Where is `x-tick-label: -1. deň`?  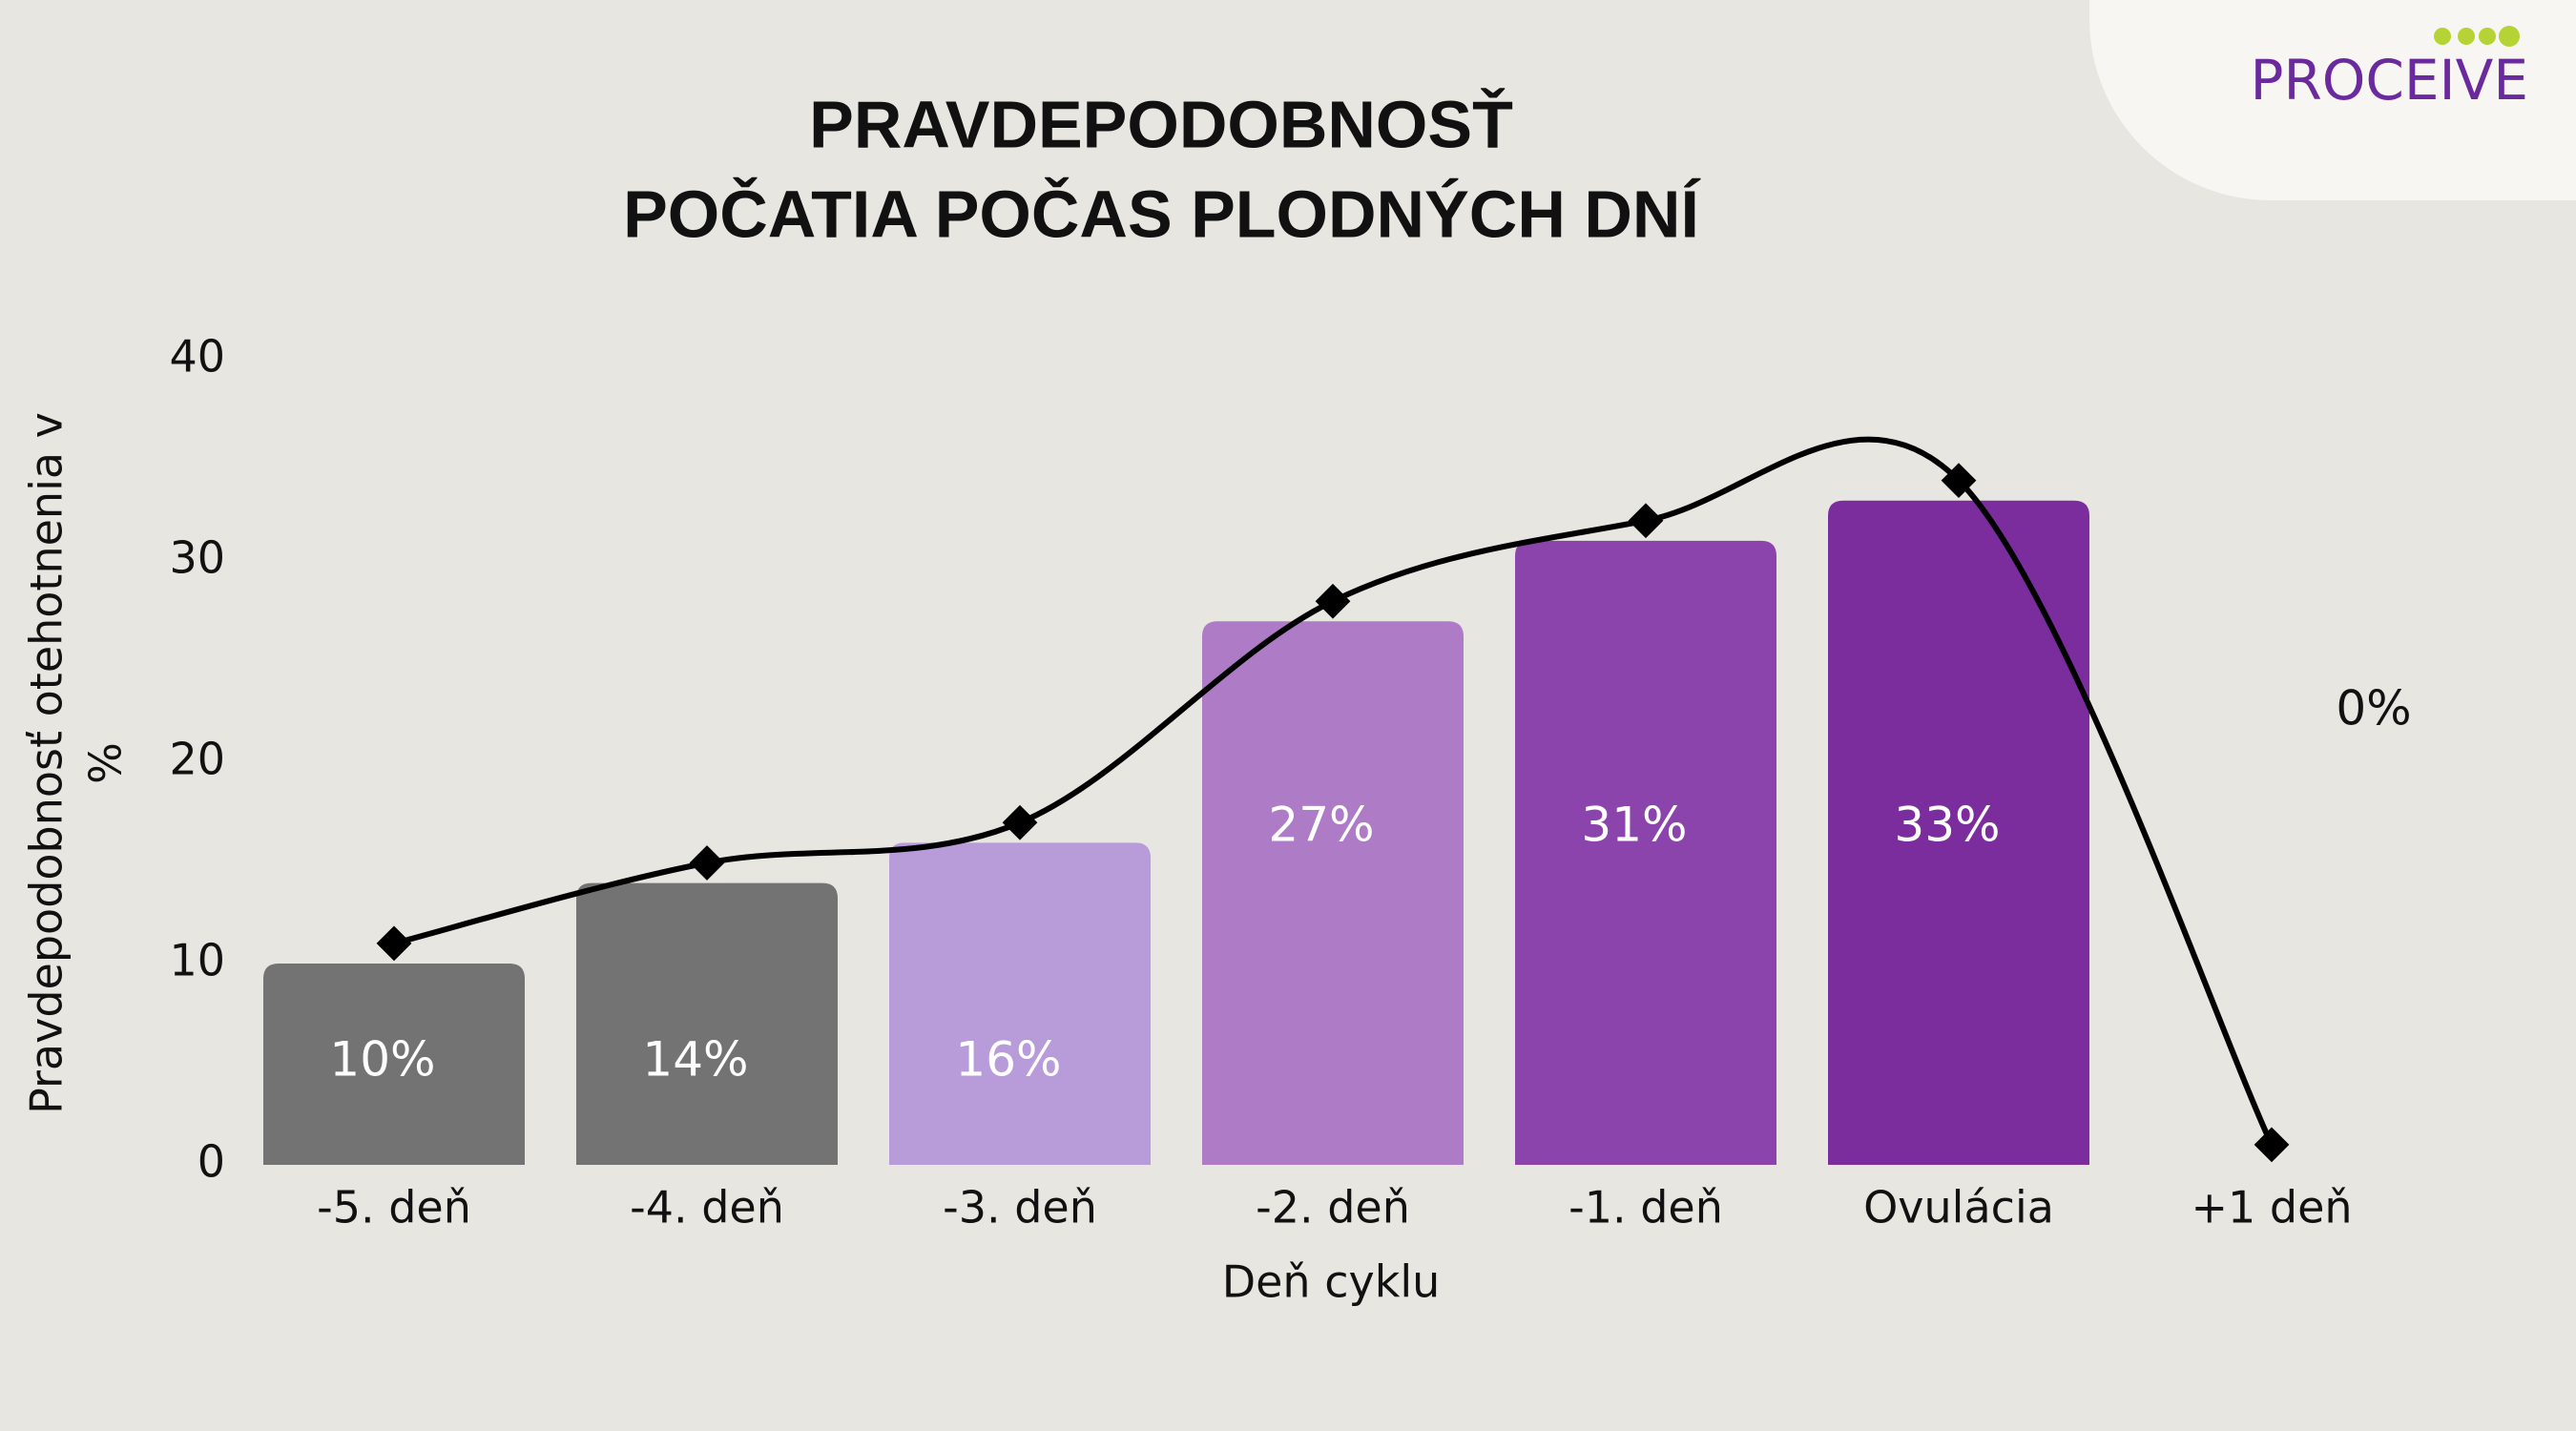
x-tick-label: -1. deň is located at coordinates (1645, 1208).